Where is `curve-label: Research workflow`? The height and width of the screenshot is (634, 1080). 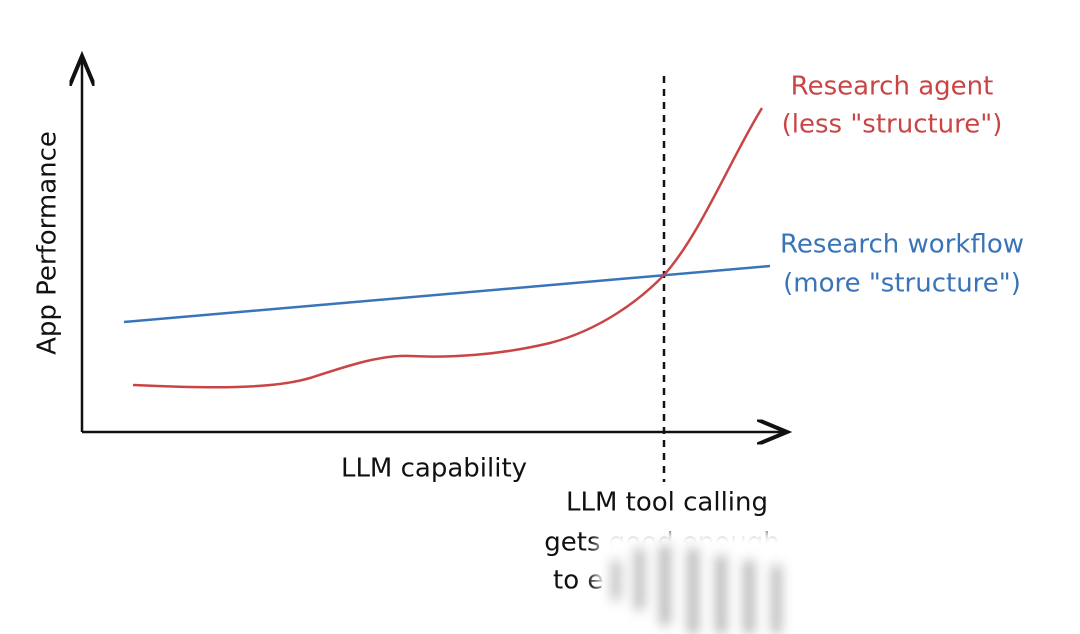
curve-label: Research workflow is located at coordinates (902, 245).